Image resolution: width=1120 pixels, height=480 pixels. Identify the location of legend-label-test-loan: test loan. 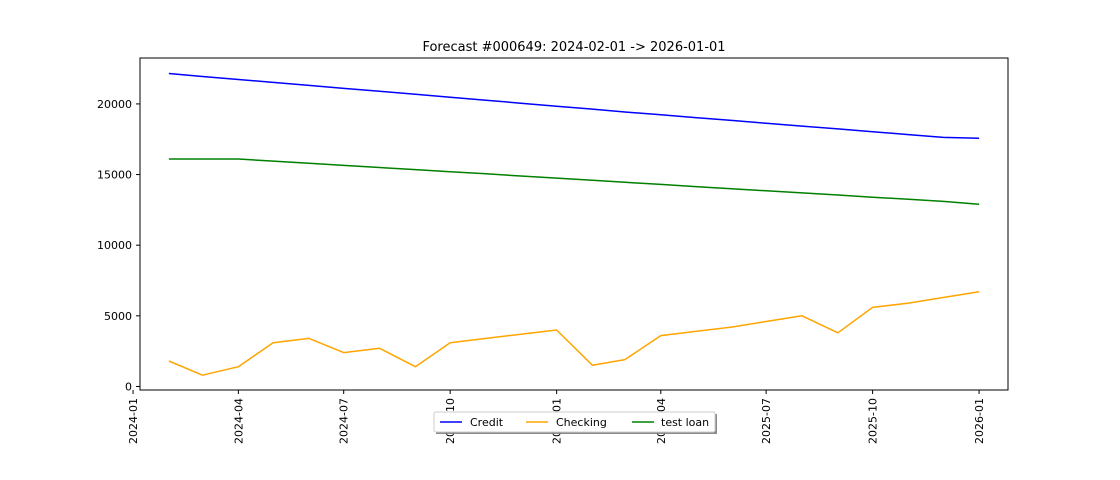
(685, 422).